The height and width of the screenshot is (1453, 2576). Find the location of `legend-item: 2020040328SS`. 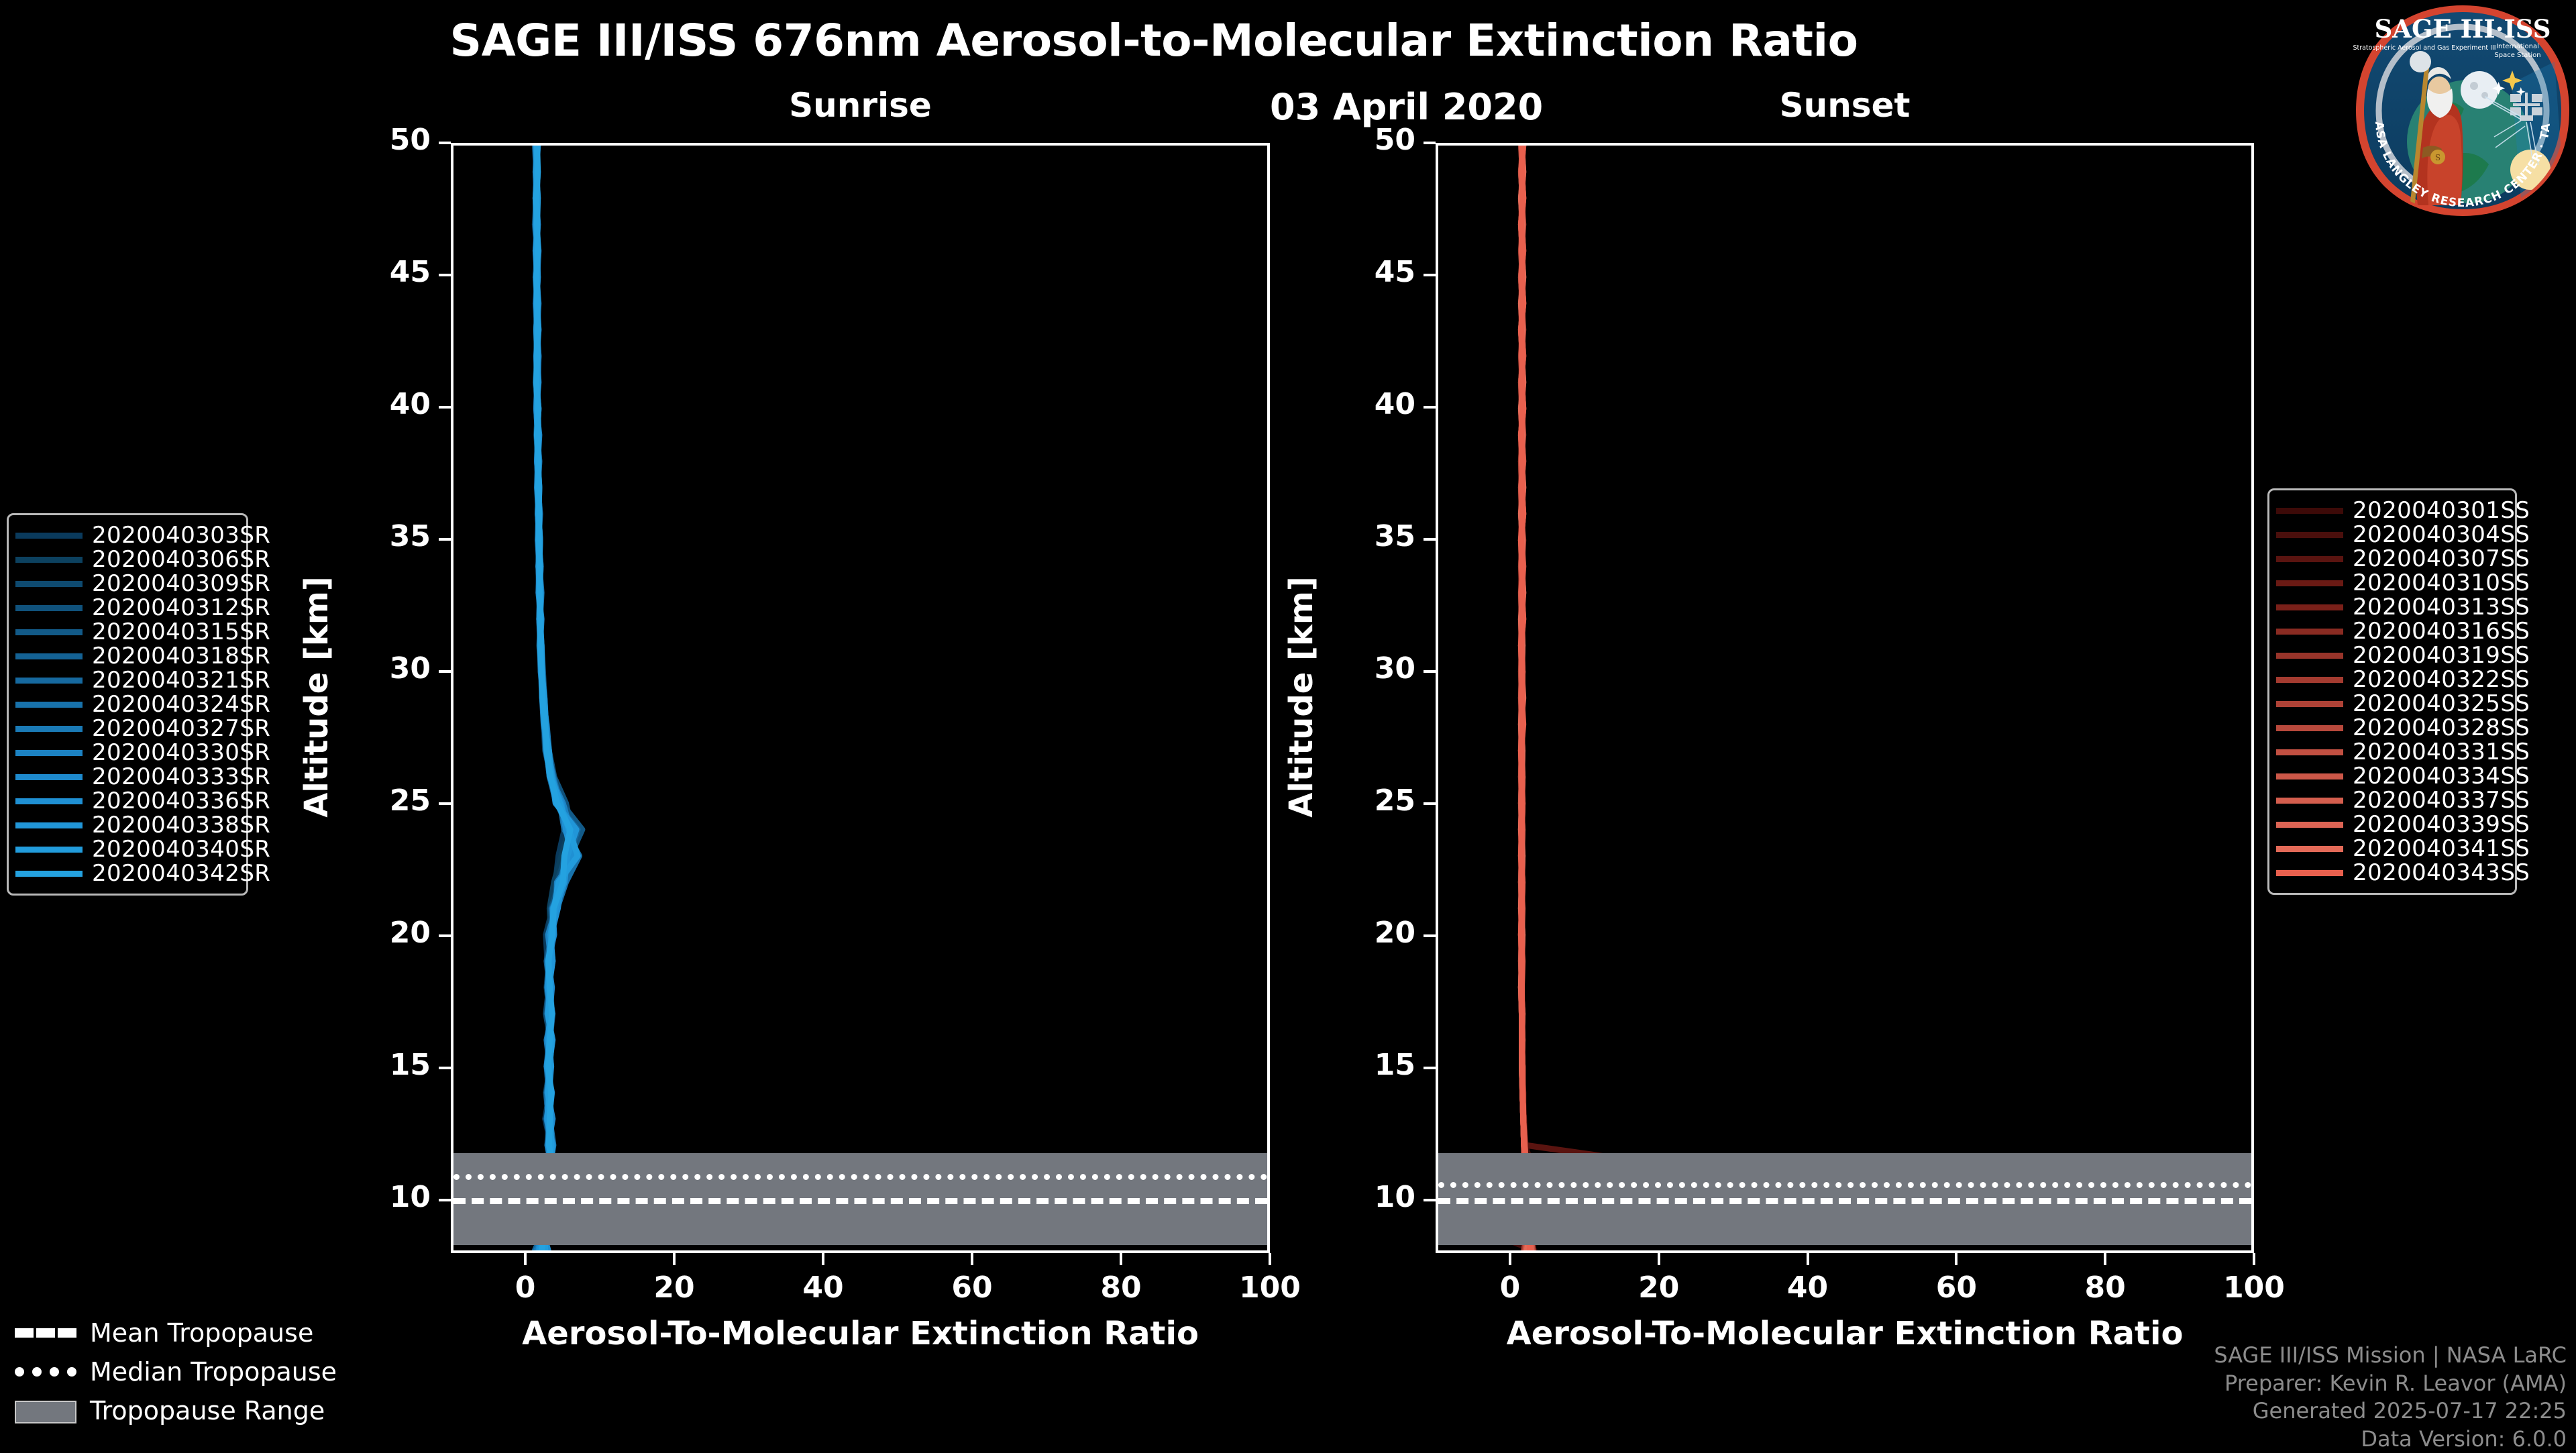

legend-item: 2020040328SS is located at coordinates (2403, 728).